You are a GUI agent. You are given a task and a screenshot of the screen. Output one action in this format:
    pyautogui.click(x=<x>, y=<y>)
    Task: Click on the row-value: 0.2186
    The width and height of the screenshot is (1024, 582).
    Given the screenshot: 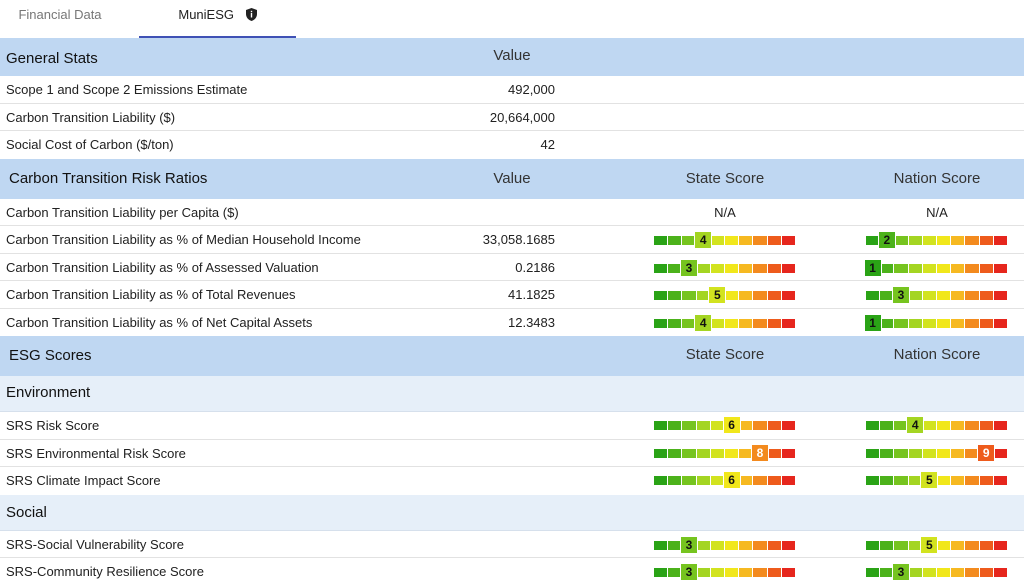 What is the action you would take?
    pyautogui.click(x=535, y=267)
    